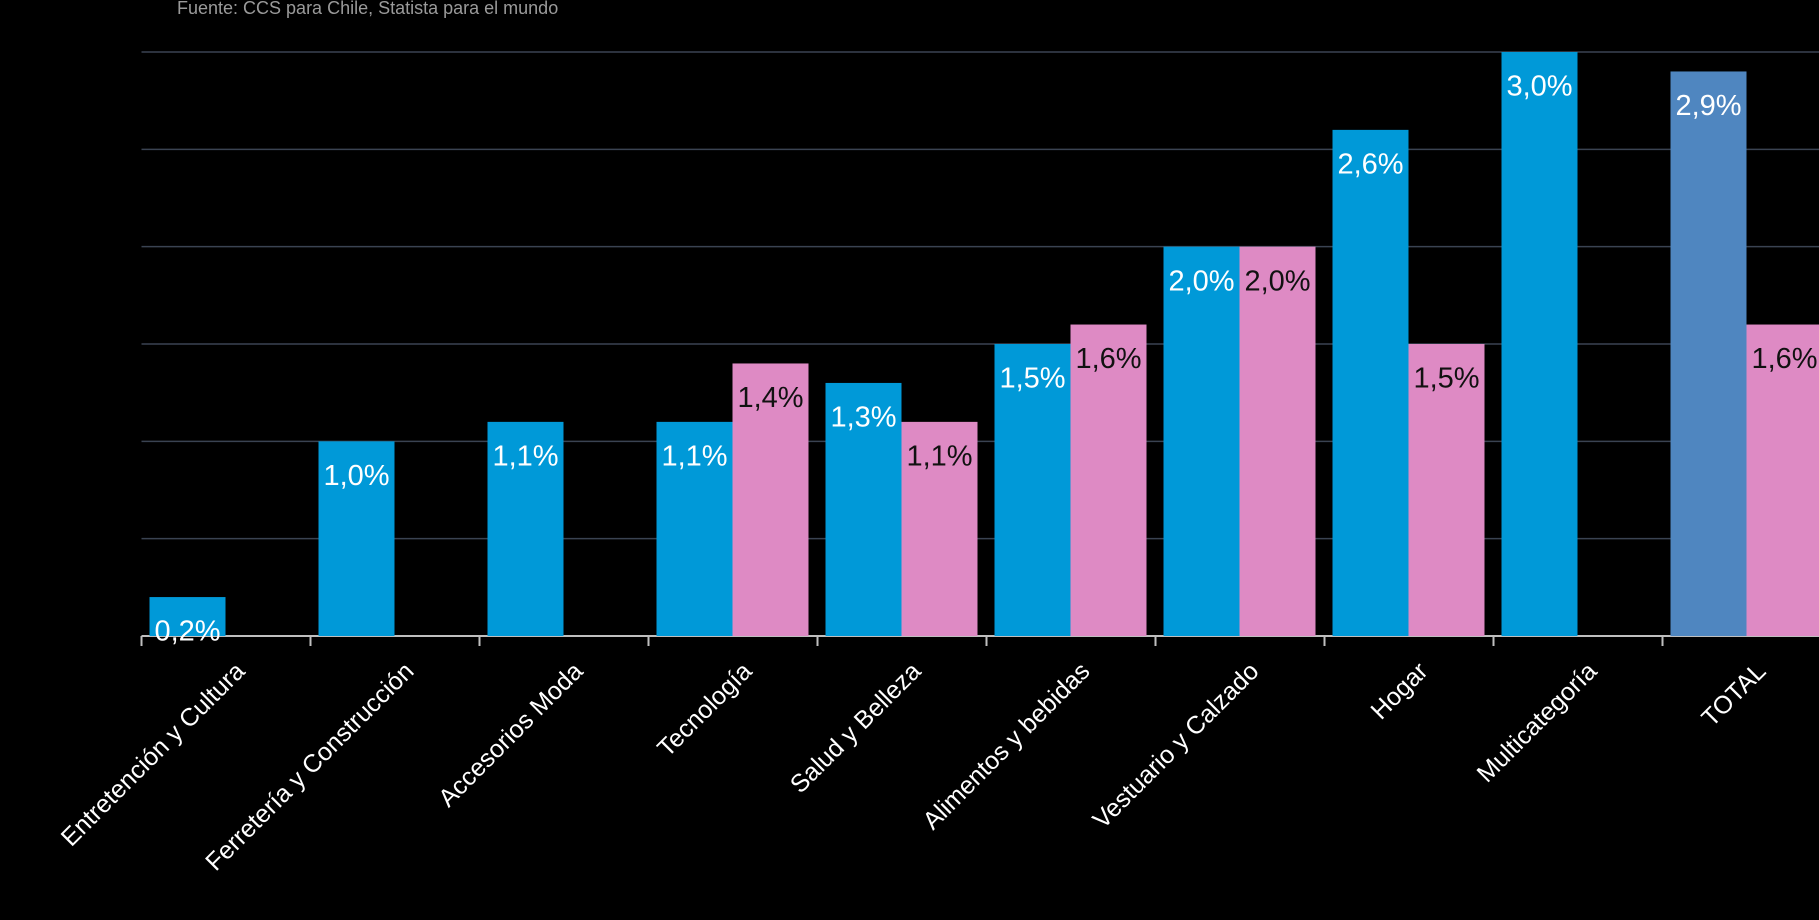 Image resolution: width=1819 pixels, height=920 pixels. Describe the element at coordinates (704, 709) in the screenshot. I see `x-tick-label: Tecnología` at that location.